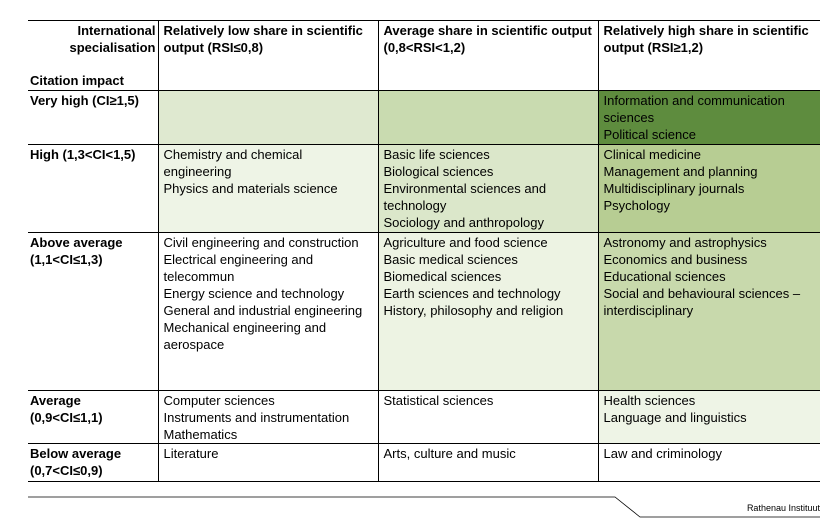  Describe the element at coordinates (93, 311) in the screenshot. I see `row-label: Above average (1,1<CI≤1,3)` at that location.